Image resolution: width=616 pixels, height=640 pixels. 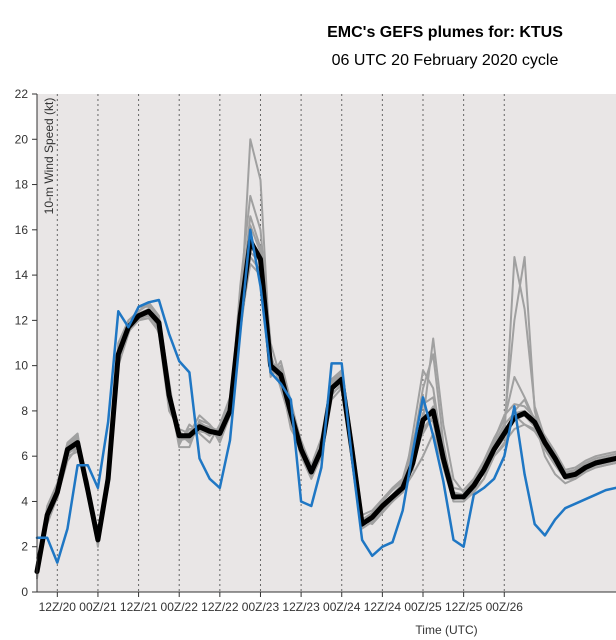 What do you see at coordinates (139, 607) in the screenshot?
I see `x-tick-label: 12Z/21` at bounding box center [139, 607].